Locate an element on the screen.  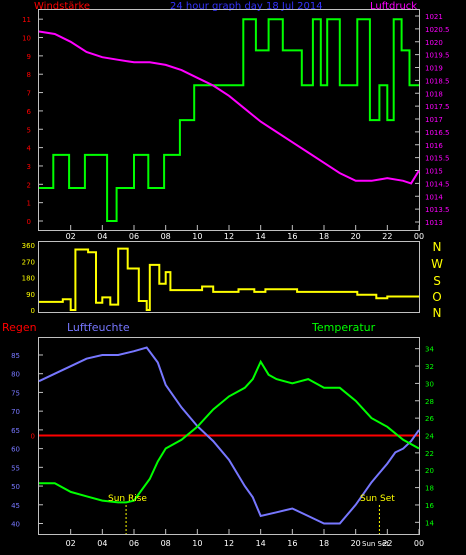
compass-label-s: S is located at coordinates (437, 281).